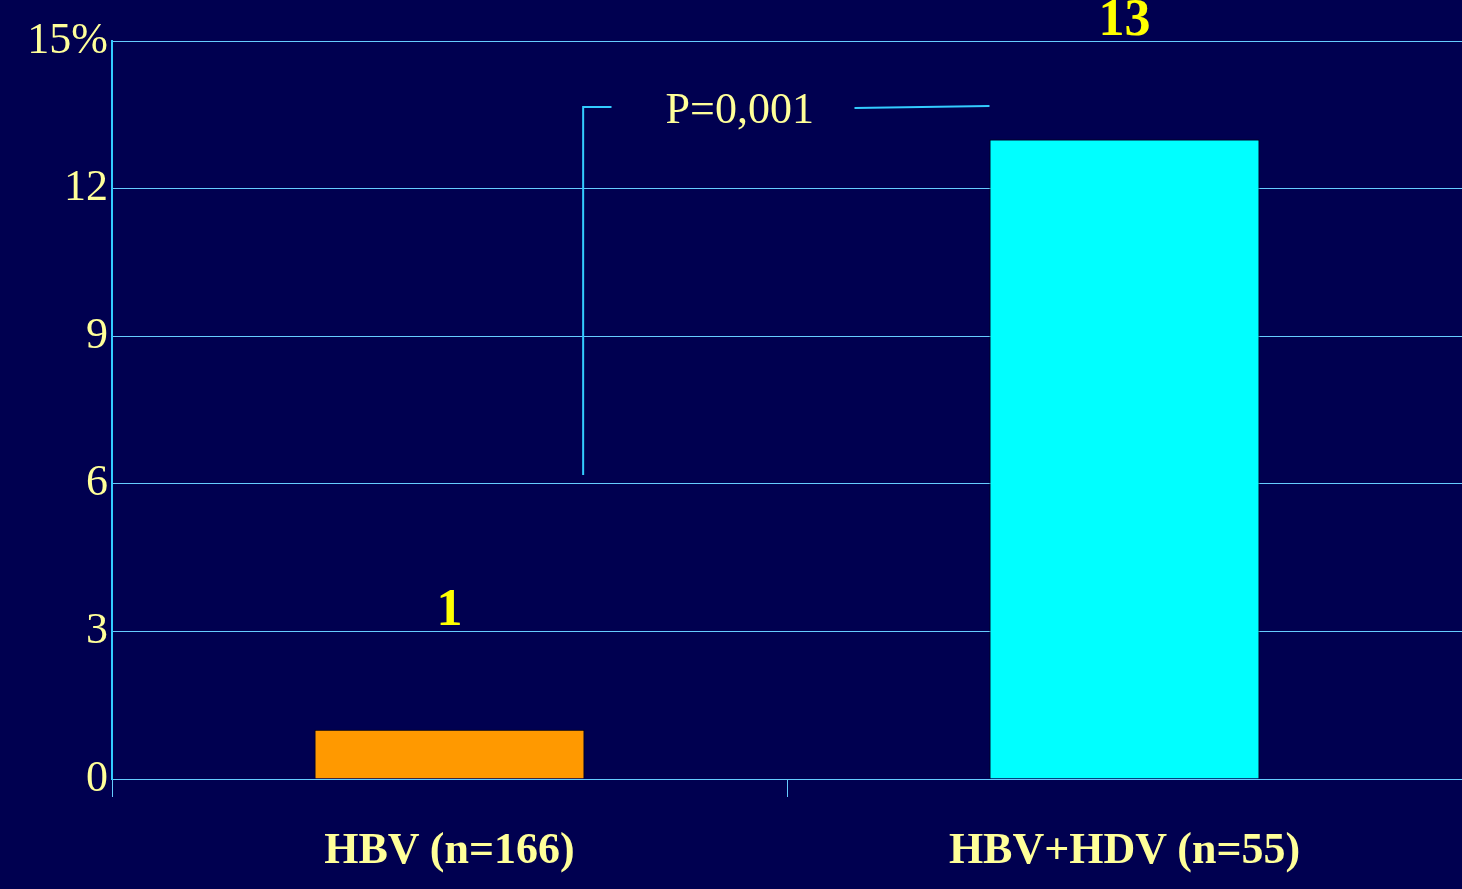 The width and height of the screenshot is (1462, 889). Describe the element at coordinates (67, 38) in the screenshot. I see `y-tick-label: 15%` at that location.